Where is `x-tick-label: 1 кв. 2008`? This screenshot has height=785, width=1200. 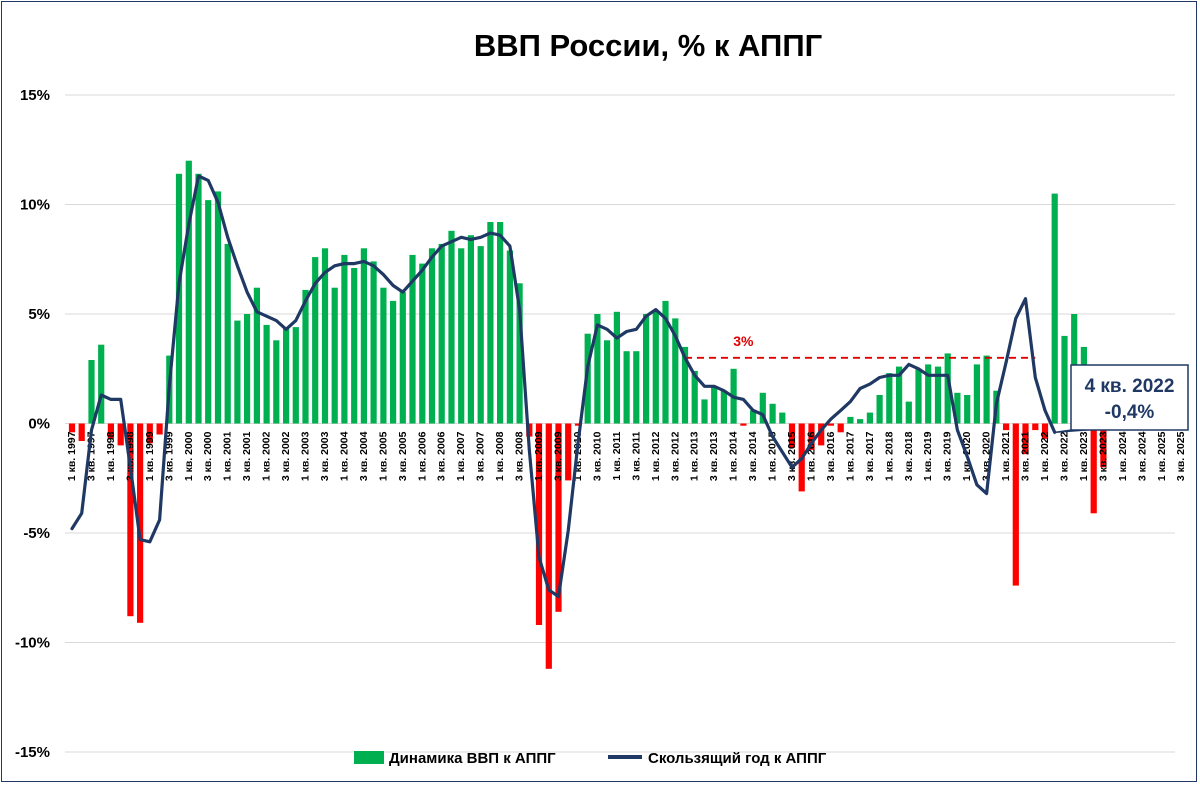 x-tick-label: 1 кв. 2008 is located at coordinates (500, 456).